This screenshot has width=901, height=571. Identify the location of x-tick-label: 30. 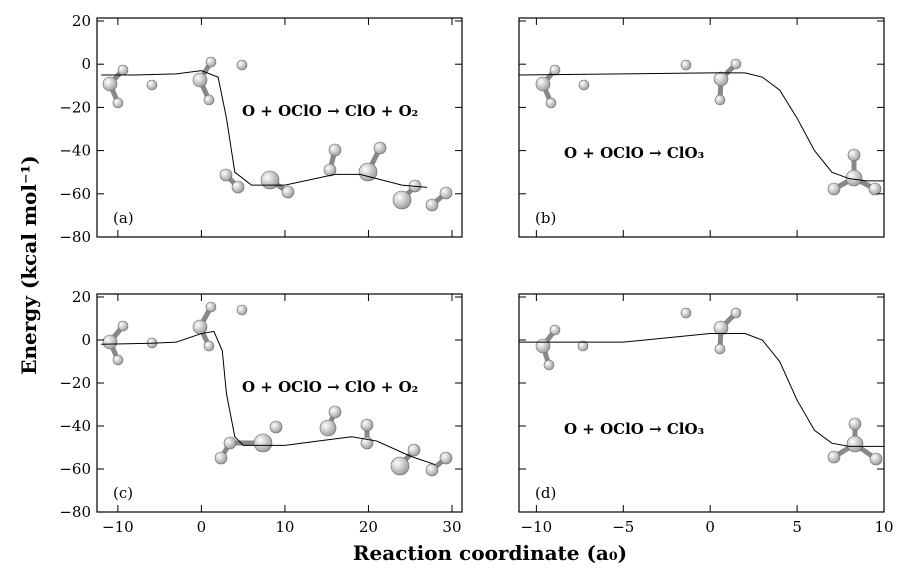
(451, 527).